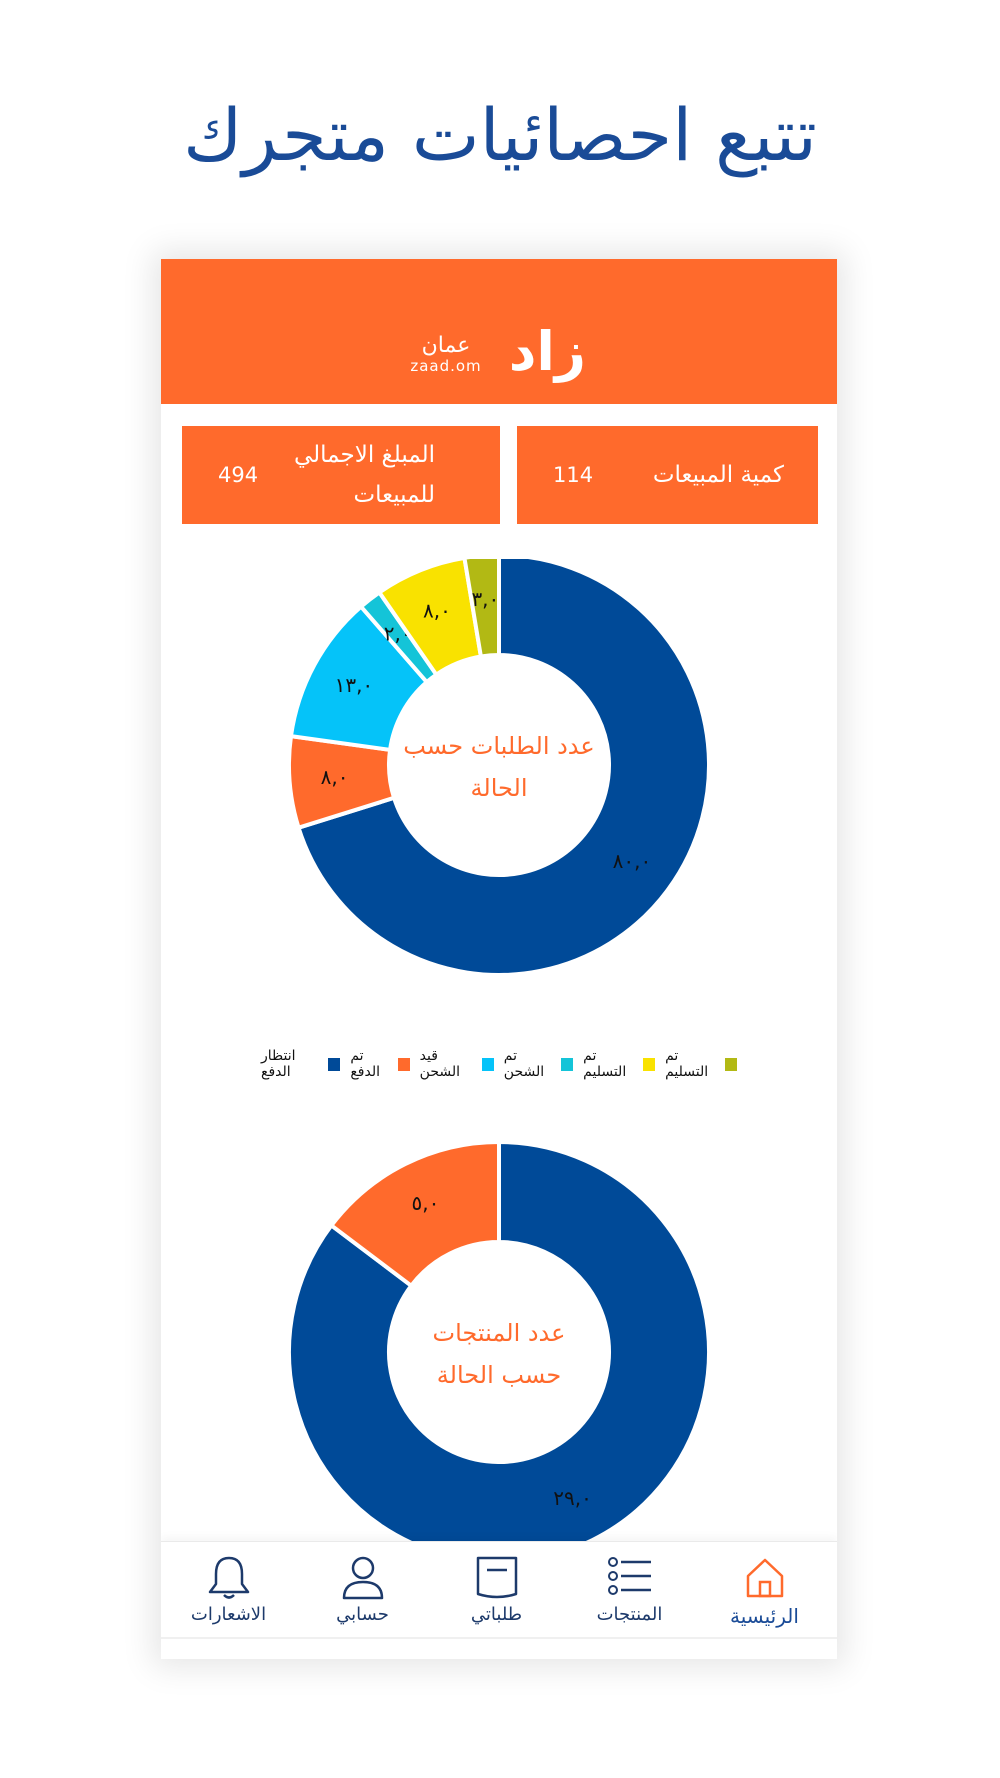 The height and width of the screenshot is (1778, 1000). What do you see at coordinates (228, 1614) in the screenshot?
I see `nav-label-notifications: الاشعارات` at bounding box center [228, 1614].